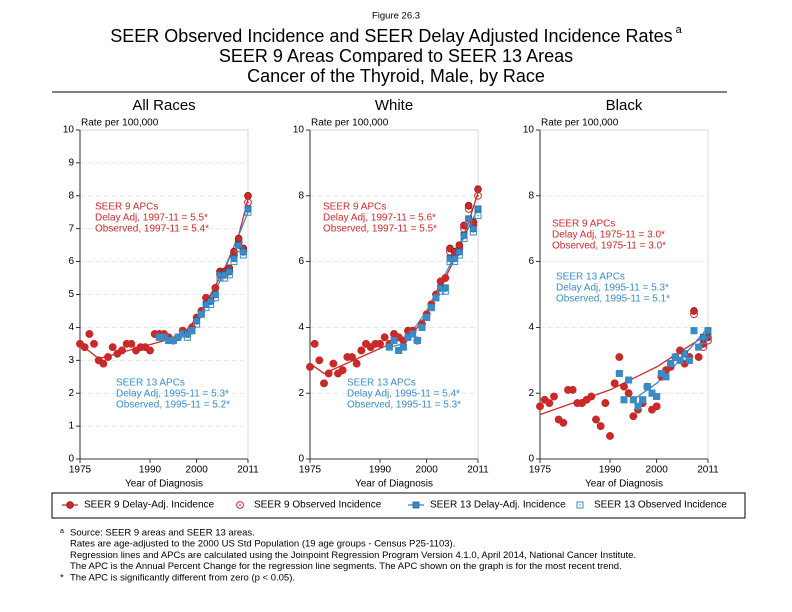 Image resolution: width=792 pixels, height=612 pixels. I want to click on apc-annotation: Observed, 1995-11 = 5.2*, so click(173, 405).